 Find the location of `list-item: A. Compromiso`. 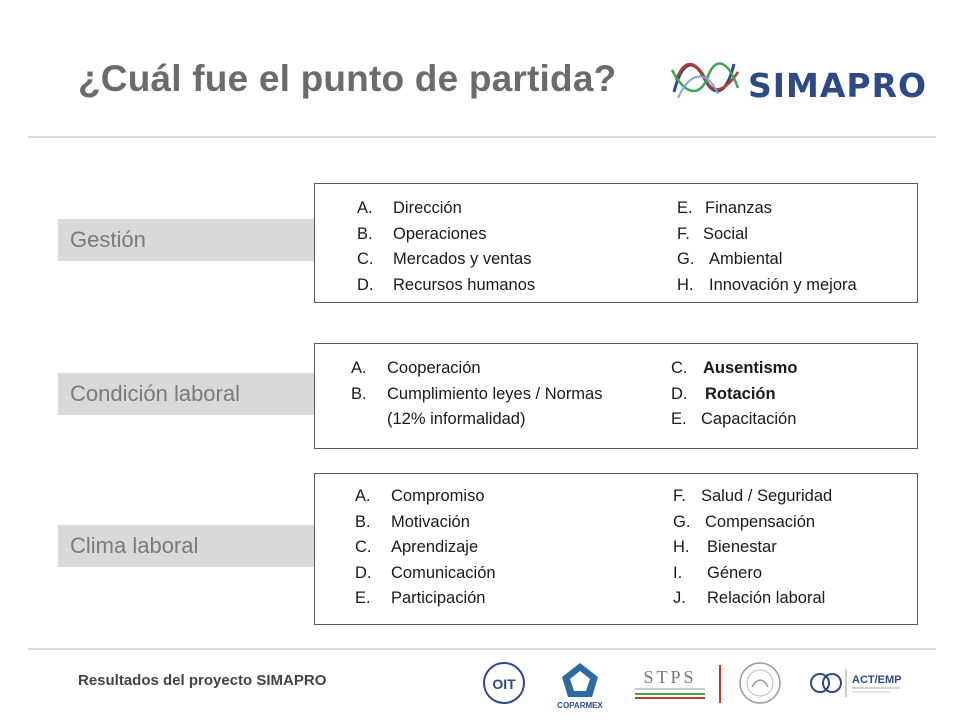

list-item: A. Compromiso is located at coordinates (420, 496).